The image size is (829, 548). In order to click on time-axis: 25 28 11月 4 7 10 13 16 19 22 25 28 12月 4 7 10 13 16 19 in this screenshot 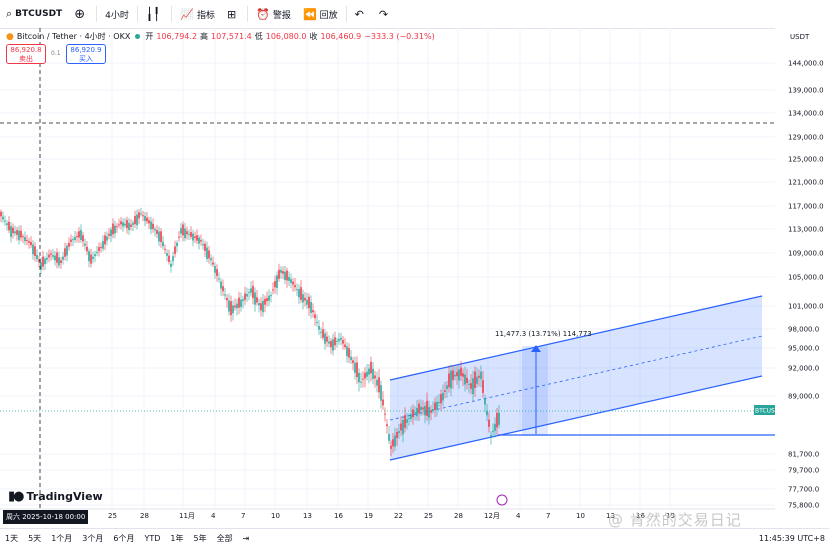, I will do `click(387, 514)`.